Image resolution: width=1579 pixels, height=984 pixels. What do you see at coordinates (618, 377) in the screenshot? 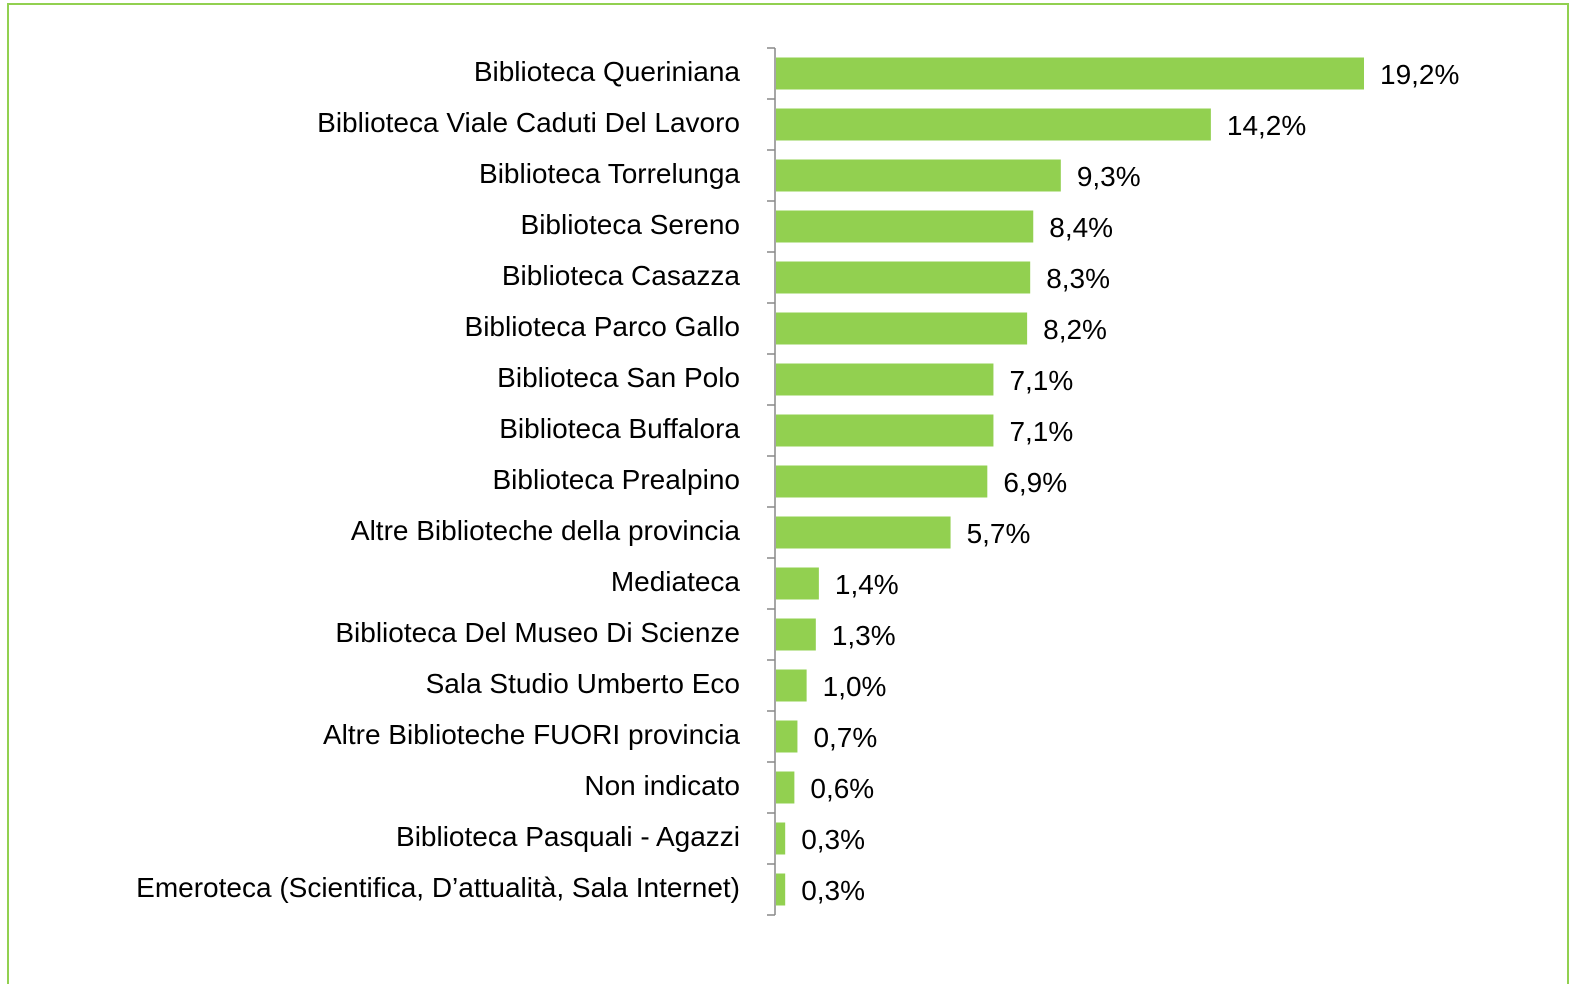
I see `category-label: Biblioteca San Polo` at bounding box center [618, 377].